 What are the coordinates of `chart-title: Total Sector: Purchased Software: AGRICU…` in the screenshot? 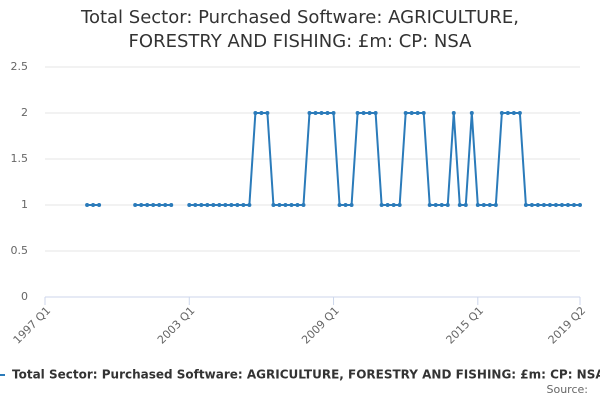 It's located at (300, 29).